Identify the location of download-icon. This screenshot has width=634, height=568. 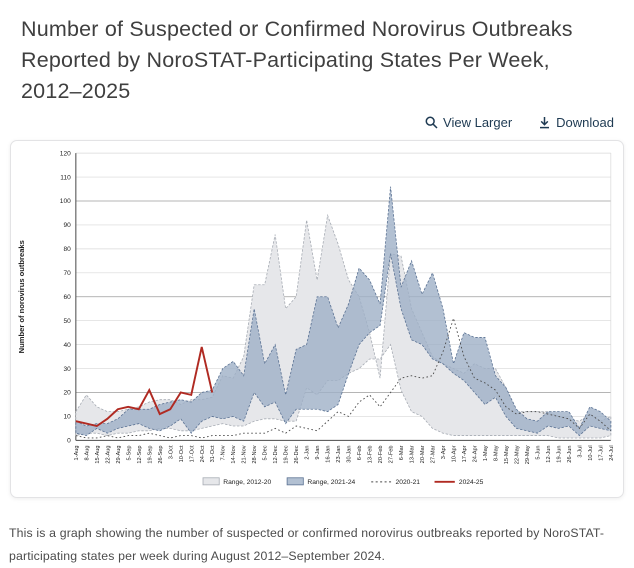
(544, 122).